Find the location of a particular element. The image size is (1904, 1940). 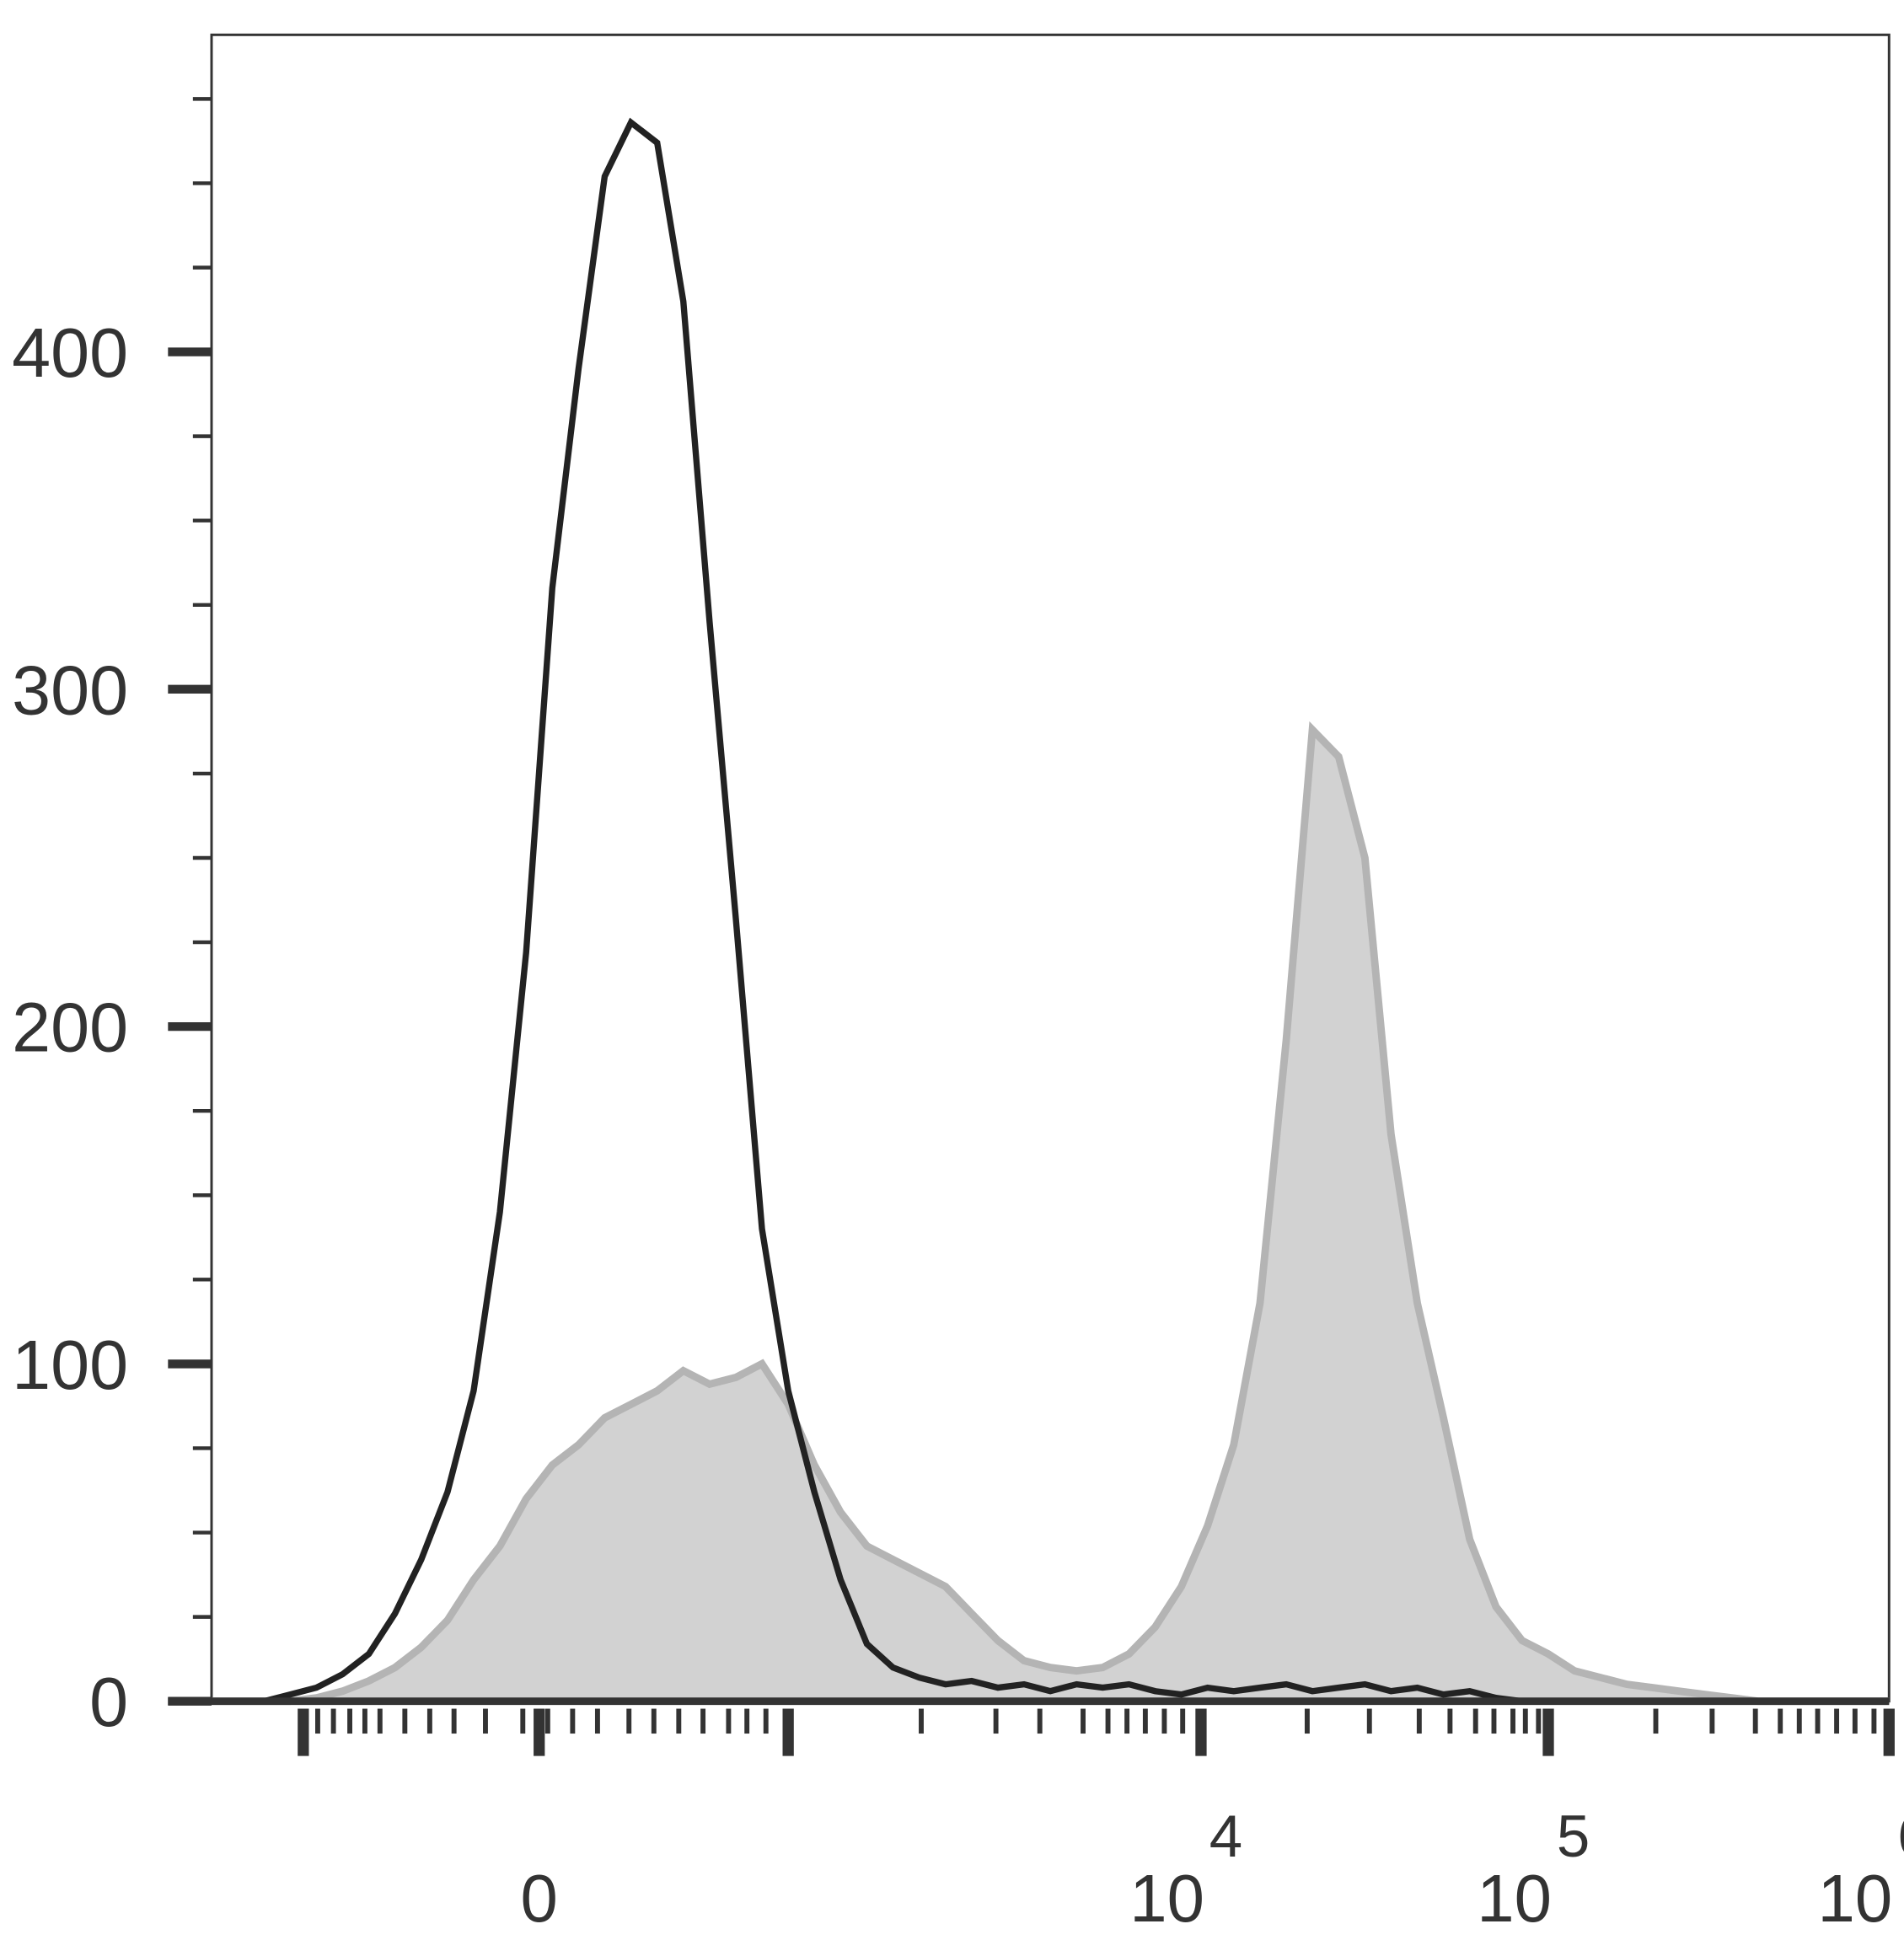

x-tick-label-exponent: 4 is located at coordinates (1225, 1836).